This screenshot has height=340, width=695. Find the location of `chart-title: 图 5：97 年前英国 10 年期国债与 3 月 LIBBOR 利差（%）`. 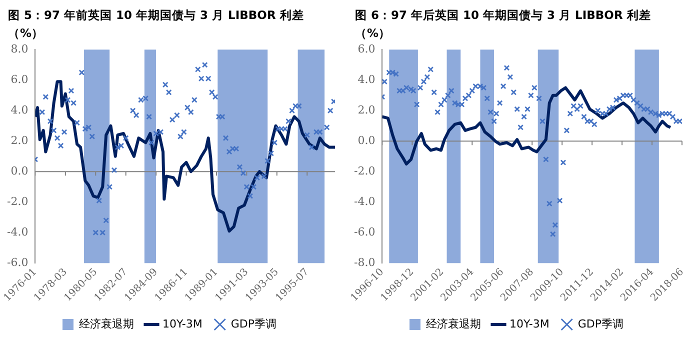

chart-title: 图 5：97 年前英国 10 年期国债与 3 月 LIBBOR 利差（%） is located at coordinates (156, 23).